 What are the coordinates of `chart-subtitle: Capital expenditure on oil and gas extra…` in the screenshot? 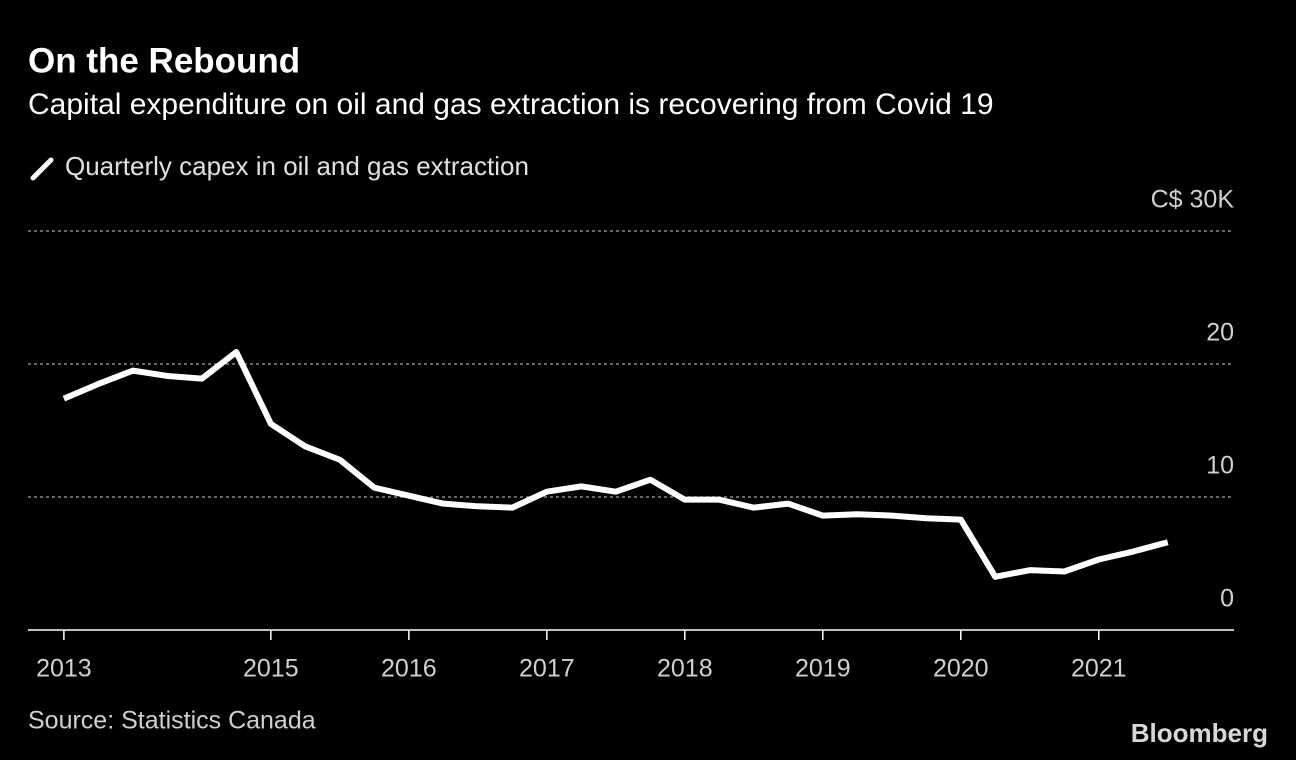 It's located at (511, 104).